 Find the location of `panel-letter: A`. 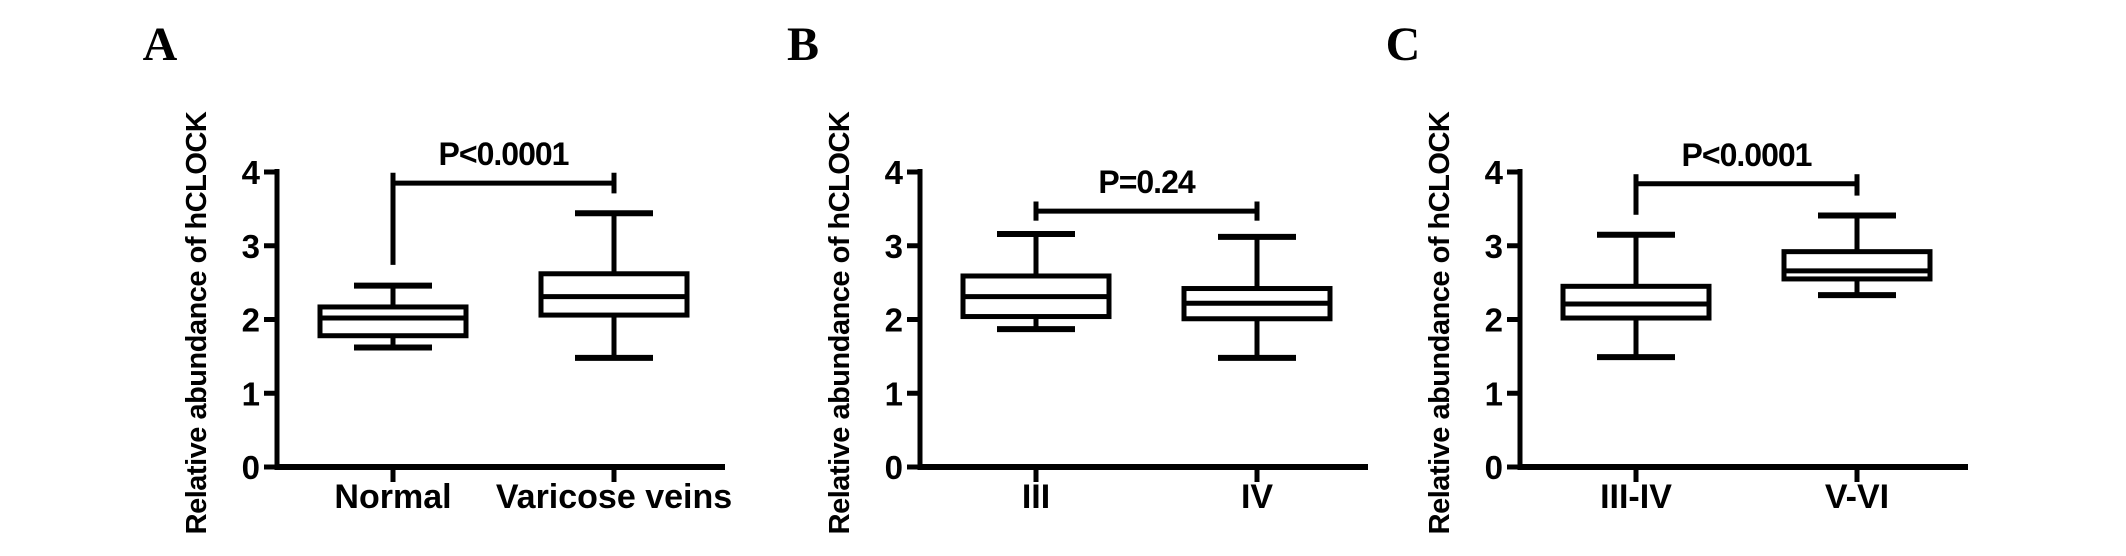

panel-letter: A is located at coordinates (160, 44).